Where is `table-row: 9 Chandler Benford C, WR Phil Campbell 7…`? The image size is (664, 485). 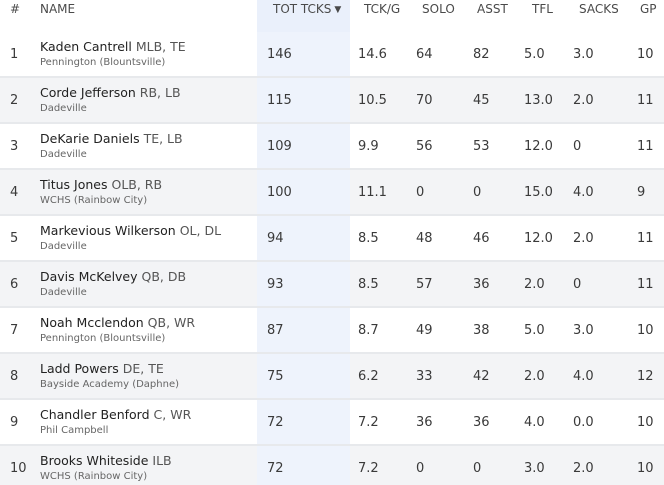 table-row: 9 Chandler Benford C, WR Phil Campbell 7… is located at coordinates (332, 423).